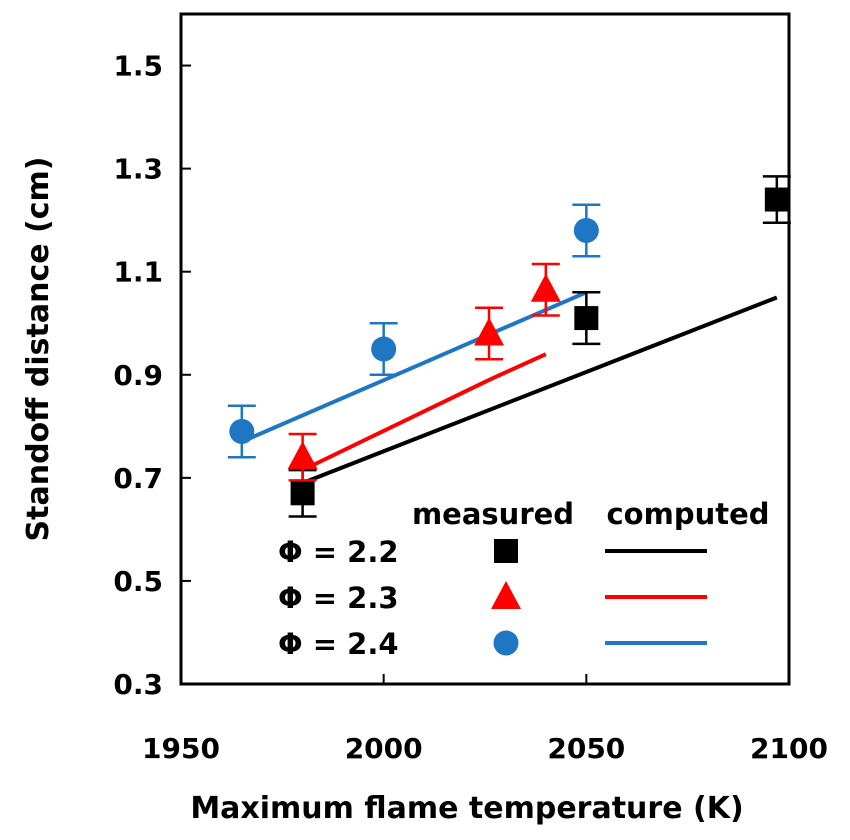 Image resolution: width=850 pixels, height=840 pixels. Describe the element at coordinates (687, 514) in the screenshot. I see `legend-header-computed: computed` at that location.